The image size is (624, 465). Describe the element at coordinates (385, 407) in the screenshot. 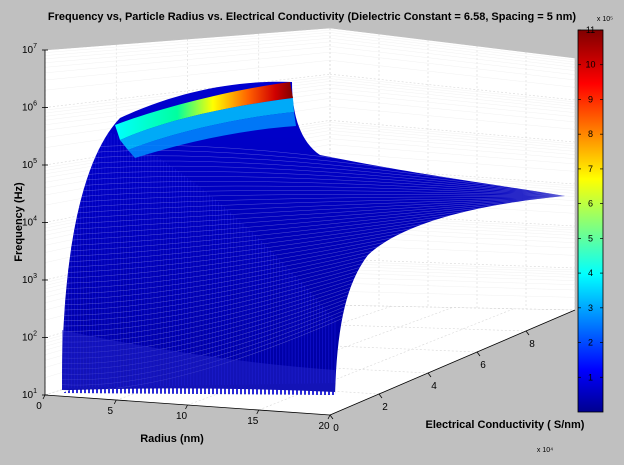

I see `y-tick-label: 2` at that location.